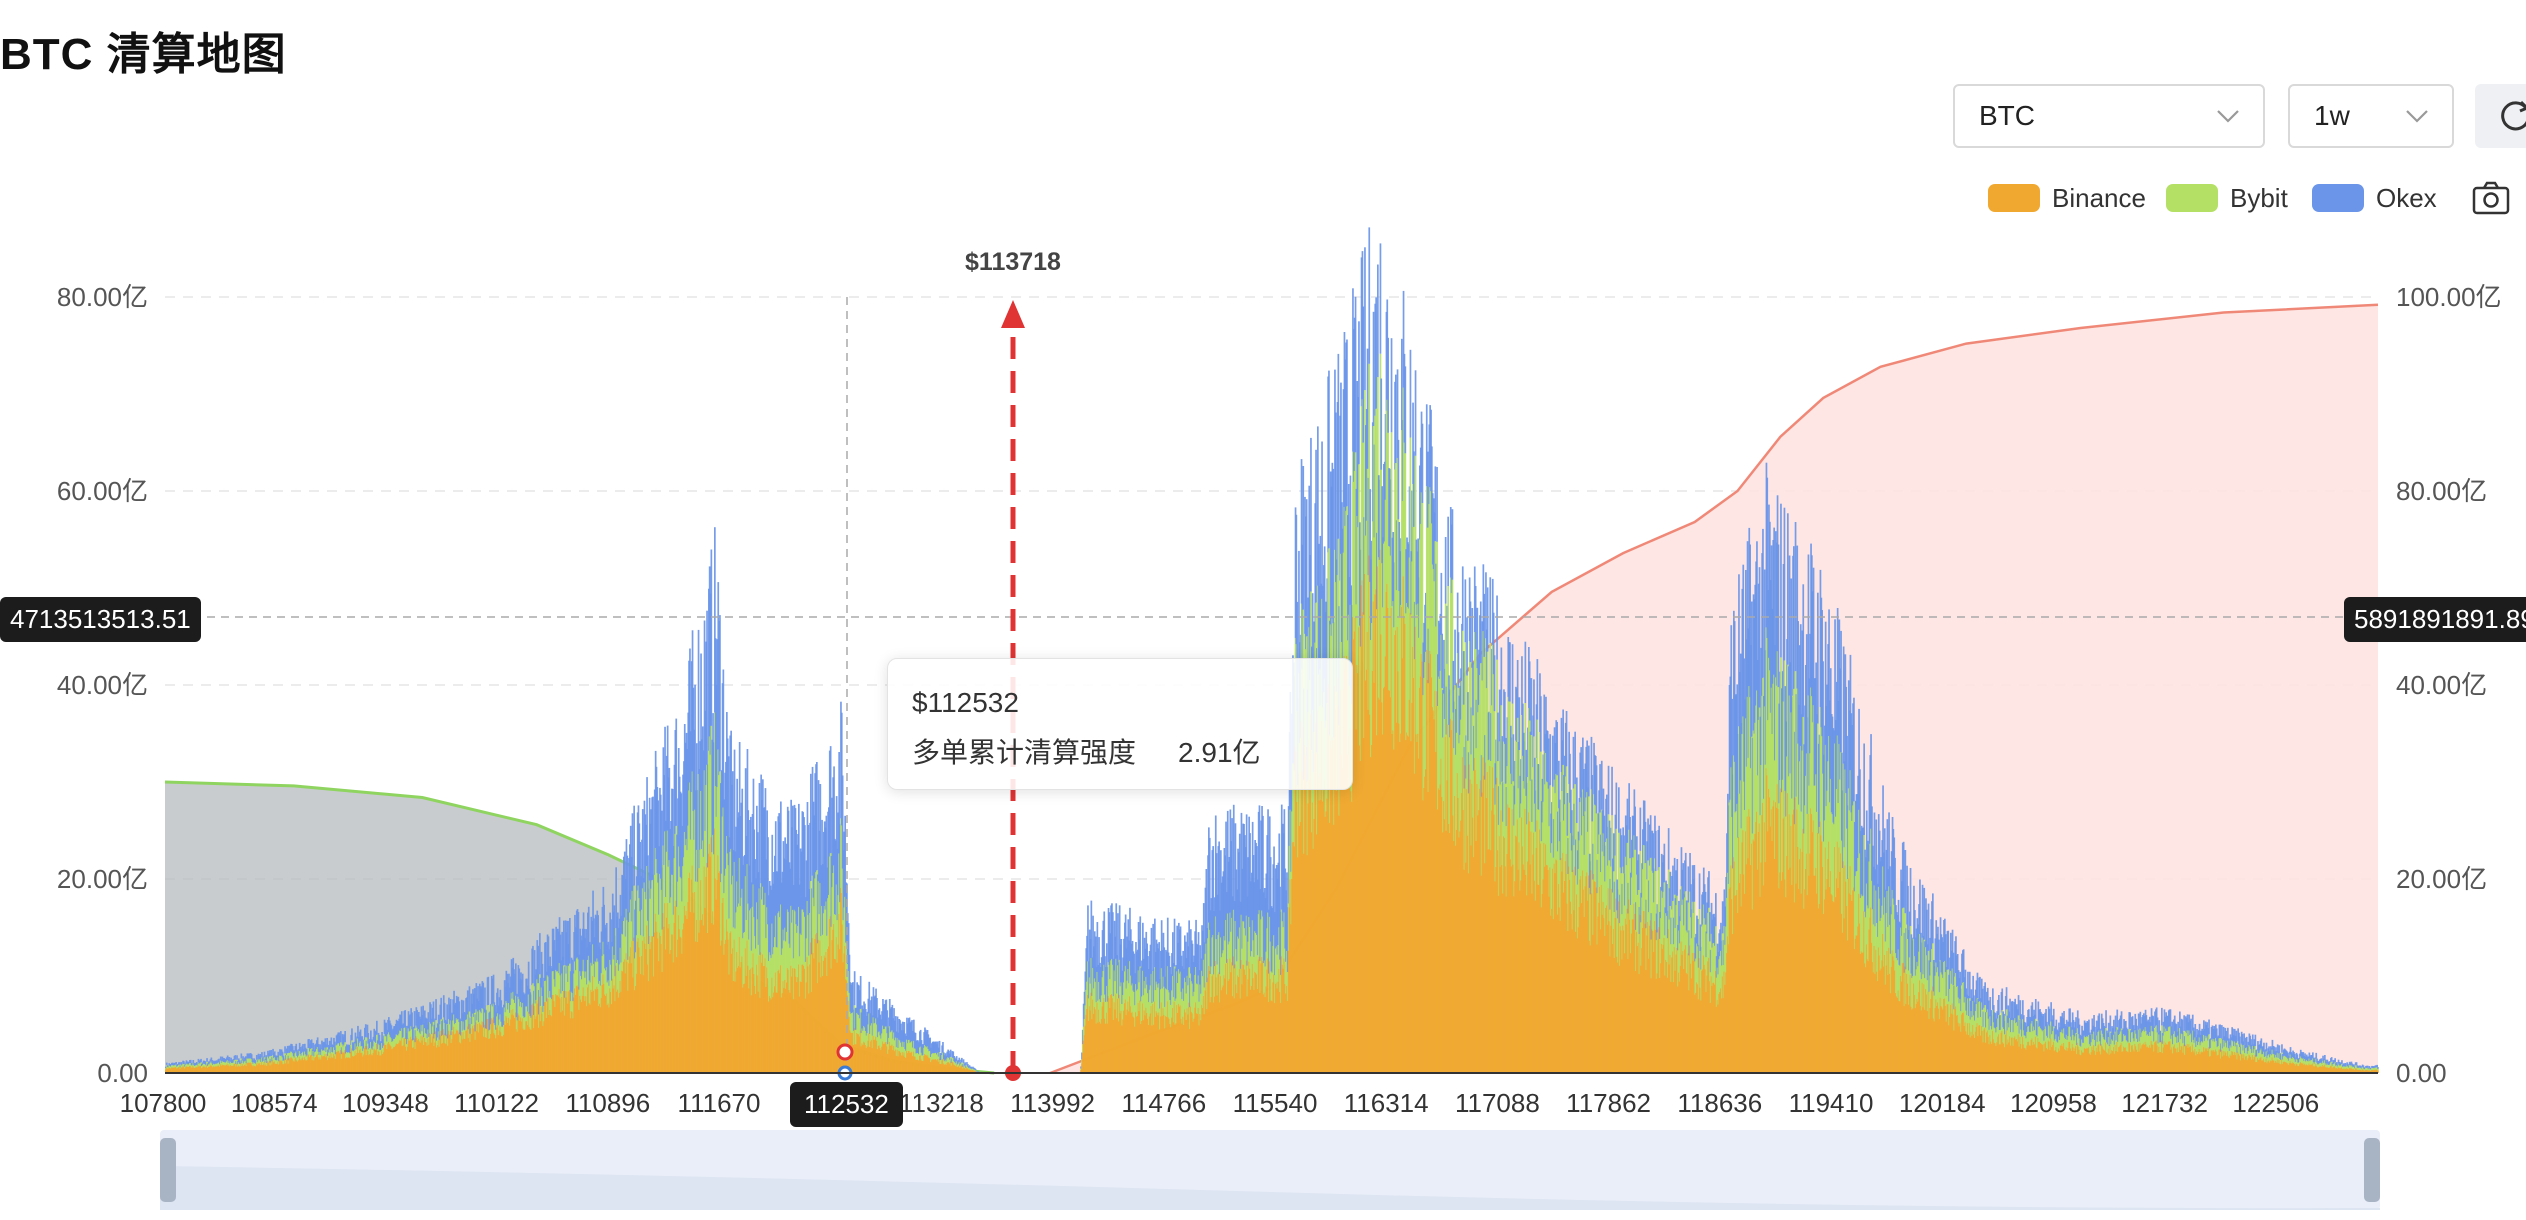 Image resolution: width=2526 pixels, height=1220 pixels. What do you see at coordinates (2227, 198) in the screenshot?
I see `legend-bybit: Bybit` at bounding box center [2227, 198].